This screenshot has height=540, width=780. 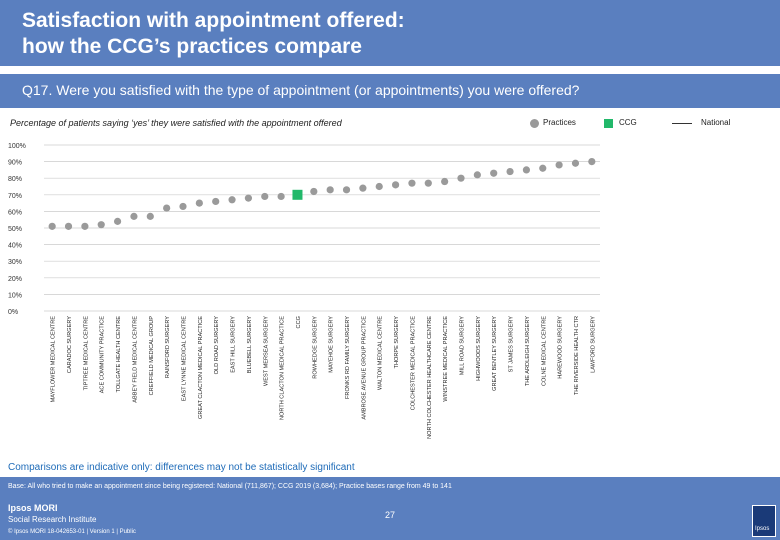 What do you see at coordinates (250, 344) in the screenshot?
I see `x-tick-label: BLUEBELL SURGERY` at bounding box center [250, 344].